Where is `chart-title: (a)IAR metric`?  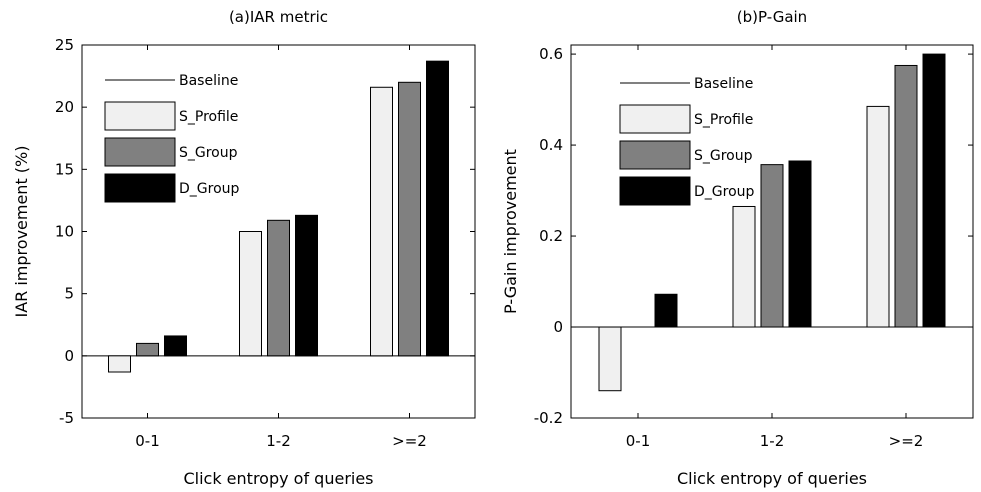 chart-title: (a)IAR metric is located at coordinates (278, 17).